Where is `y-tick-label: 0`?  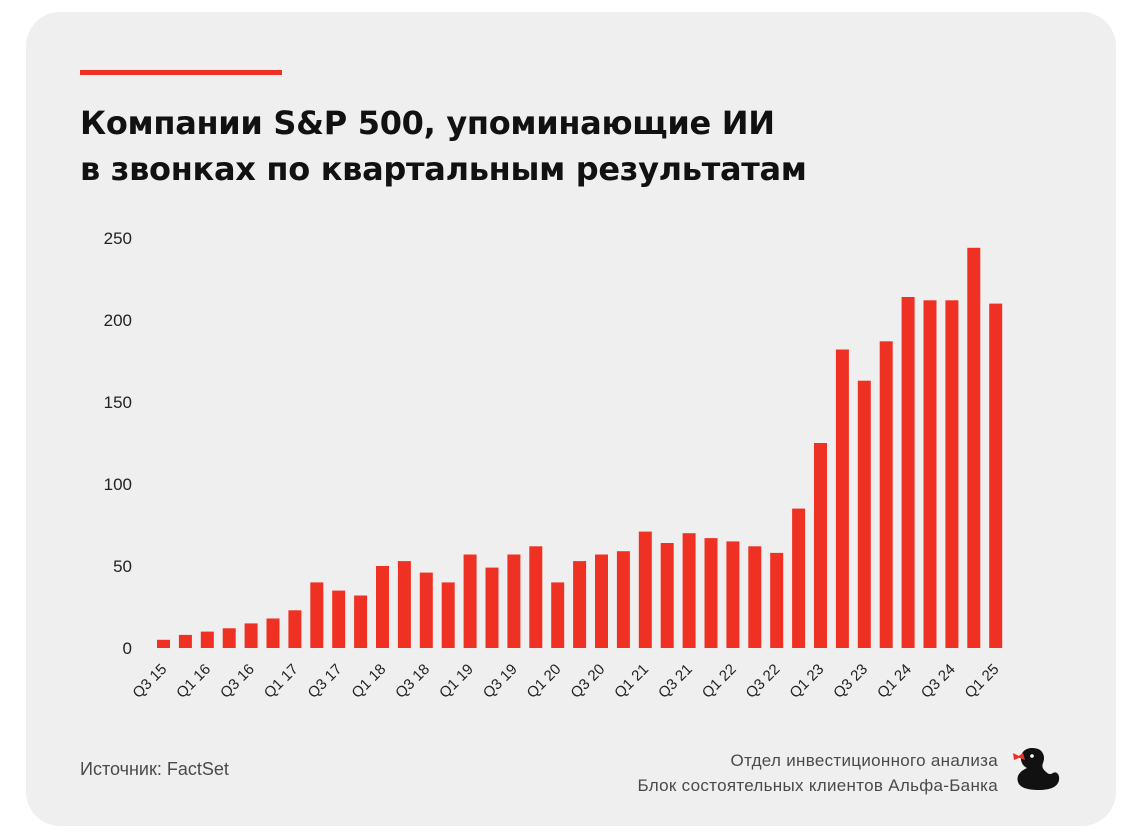
y-tick-label: 0 is located at coordinates (127, 648).